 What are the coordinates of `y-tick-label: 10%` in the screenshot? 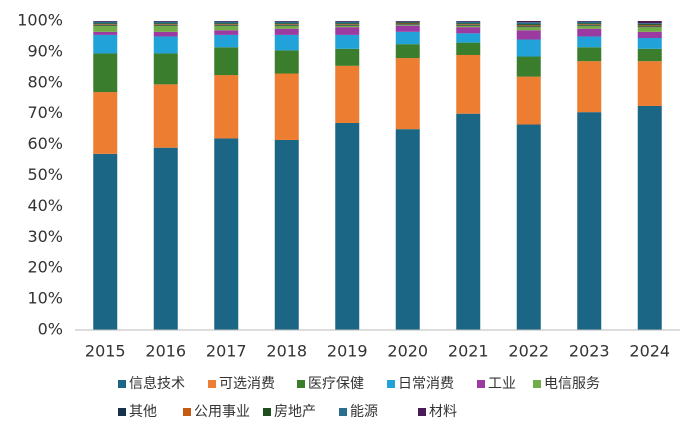 It's located at (45, 298).